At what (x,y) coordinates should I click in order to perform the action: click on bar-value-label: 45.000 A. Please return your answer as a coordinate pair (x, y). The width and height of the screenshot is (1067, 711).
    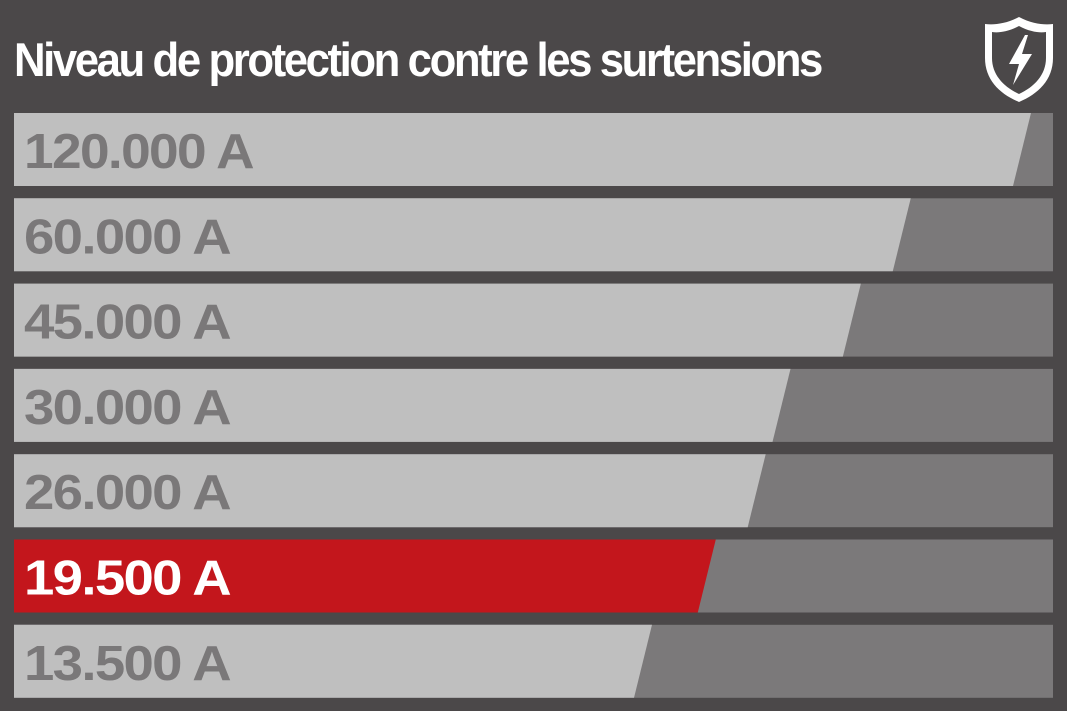
    Looking at the image, I should click on (127, 323).